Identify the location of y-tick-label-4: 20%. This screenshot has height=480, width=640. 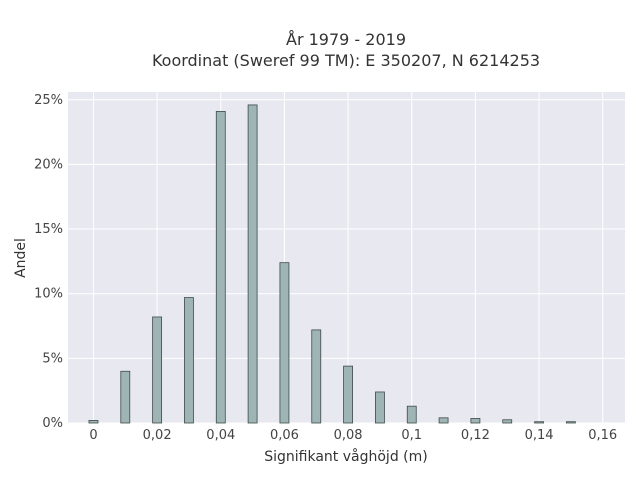
(48, 164).